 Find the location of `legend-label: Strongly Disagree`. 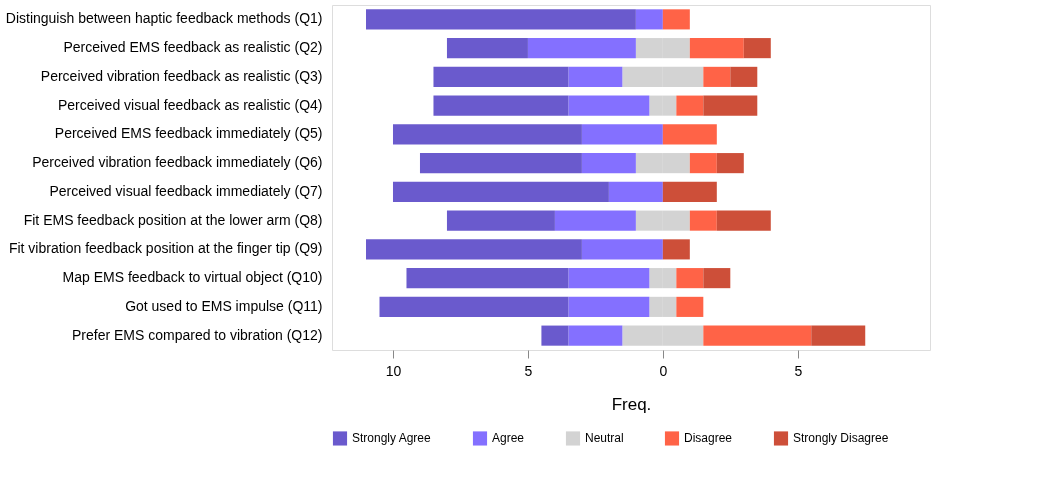

legend-label: Strongly Disagree is located at coordinates (841, 438).